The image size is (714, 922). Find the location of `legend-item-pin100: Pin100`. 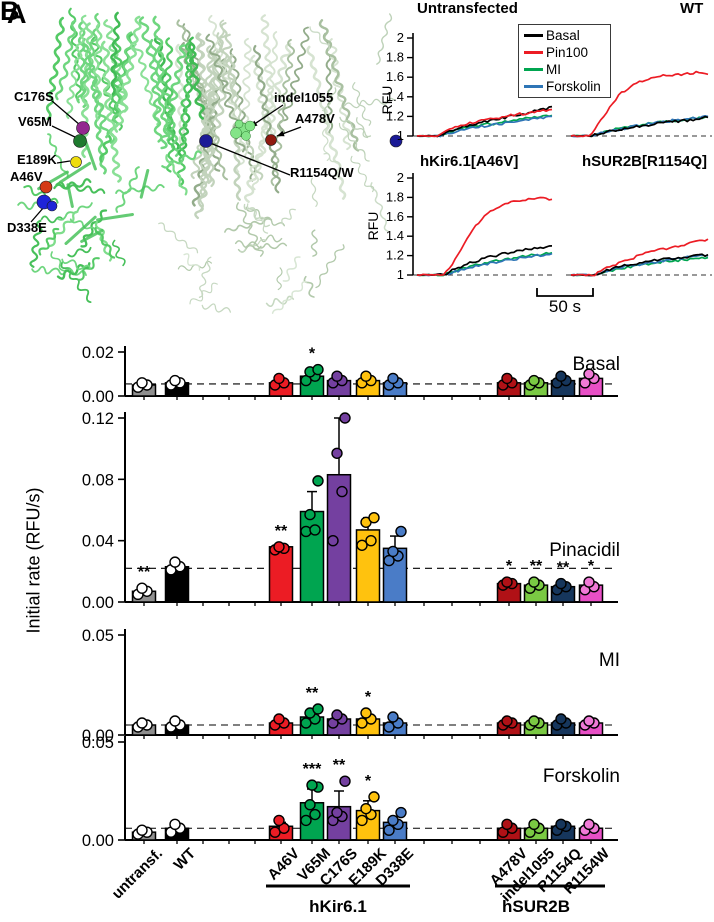

legend-item-pin100: Pin100 is located at coordinates (566, 52).